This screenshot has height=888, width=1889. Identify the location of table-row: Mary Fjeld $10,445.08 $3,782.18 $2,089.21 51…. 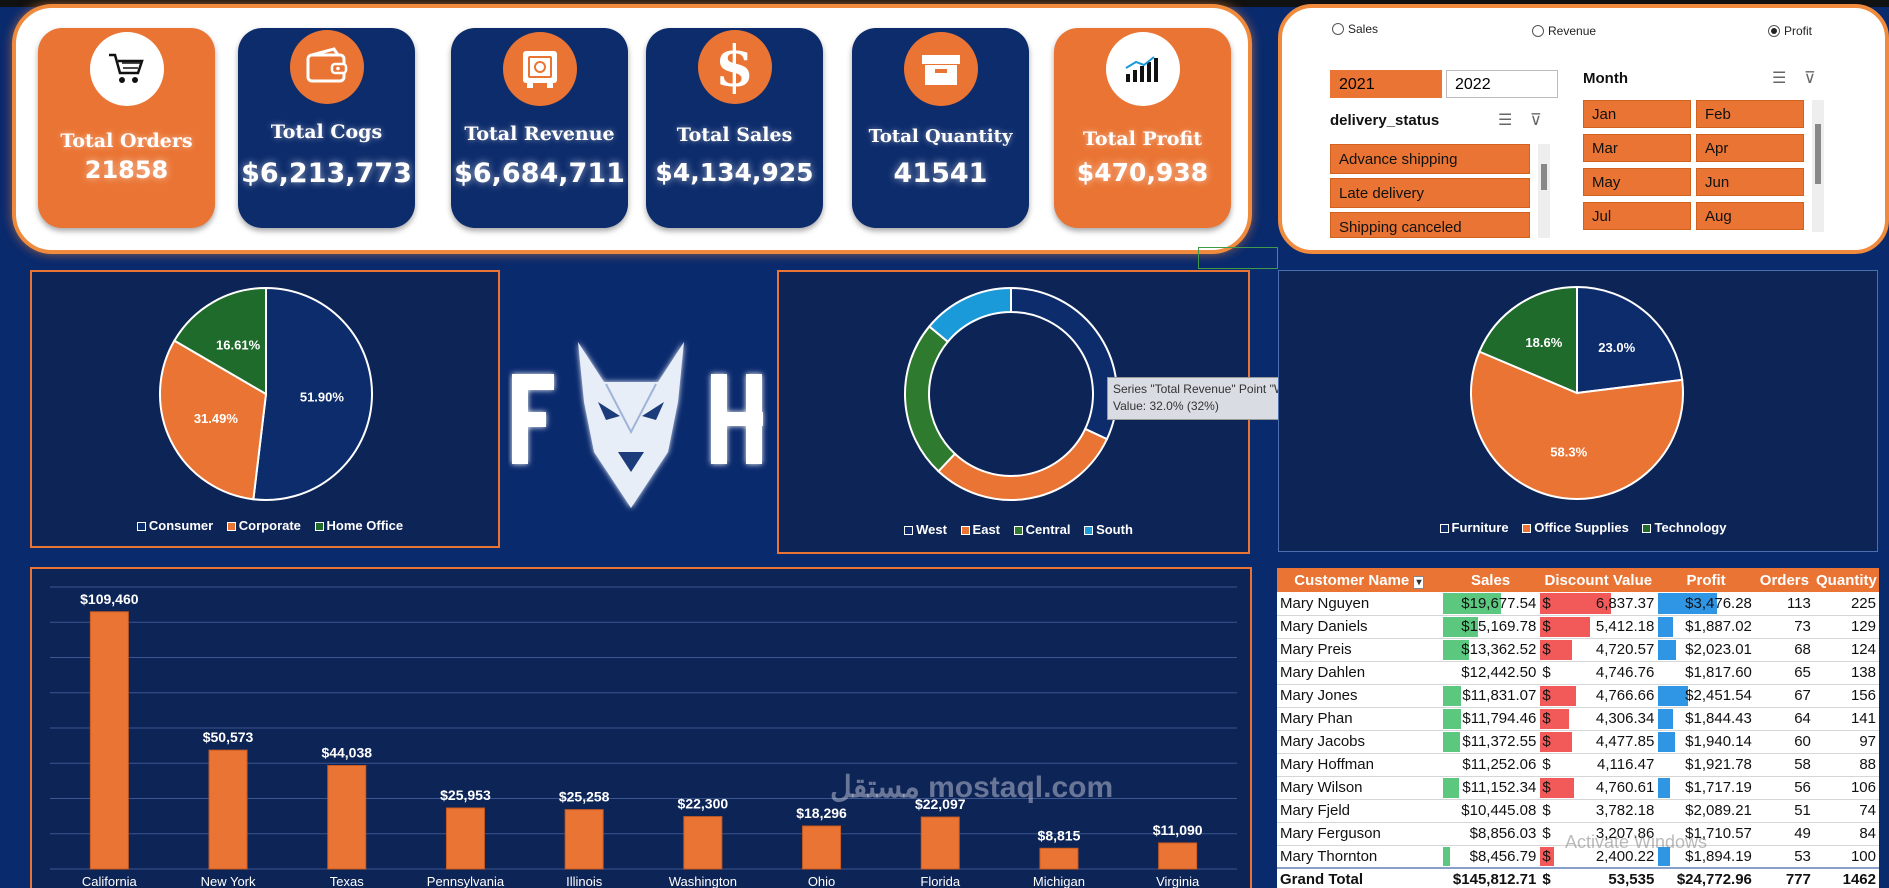
(1578, 811).